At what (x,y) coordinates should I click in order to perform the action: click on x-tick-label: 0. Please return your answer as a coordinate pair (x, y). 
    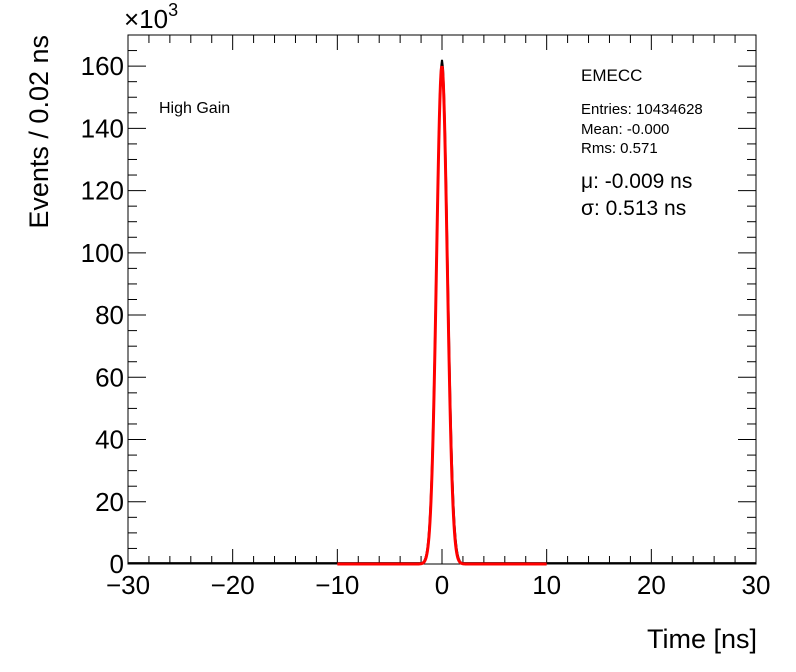
    Looking at the image, I should click on (442, 585).